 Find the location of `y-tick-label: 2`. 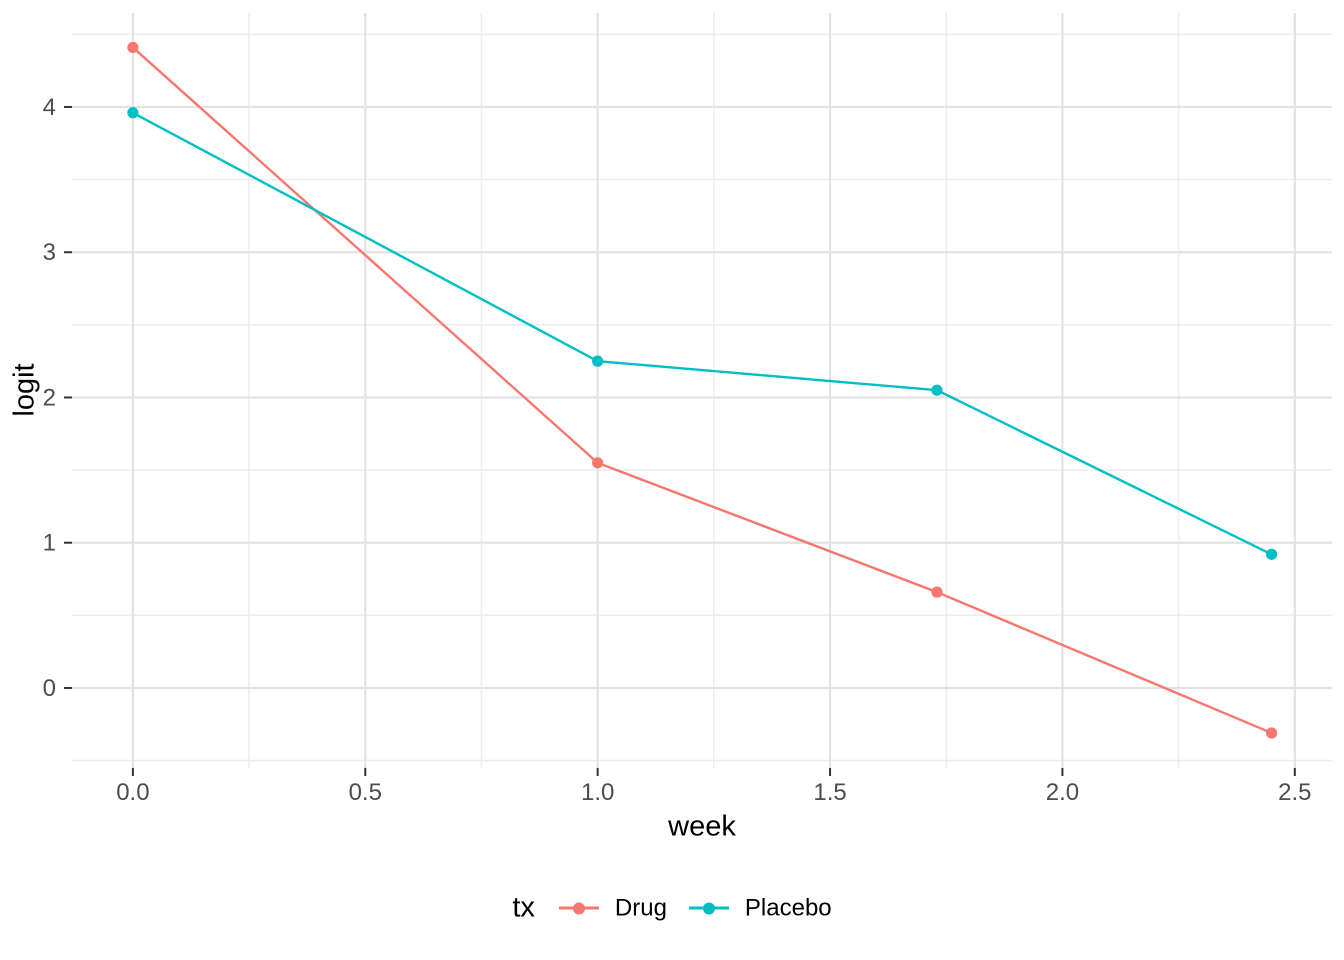

y-tick-label: 2 is located at coordinates (49, 397).